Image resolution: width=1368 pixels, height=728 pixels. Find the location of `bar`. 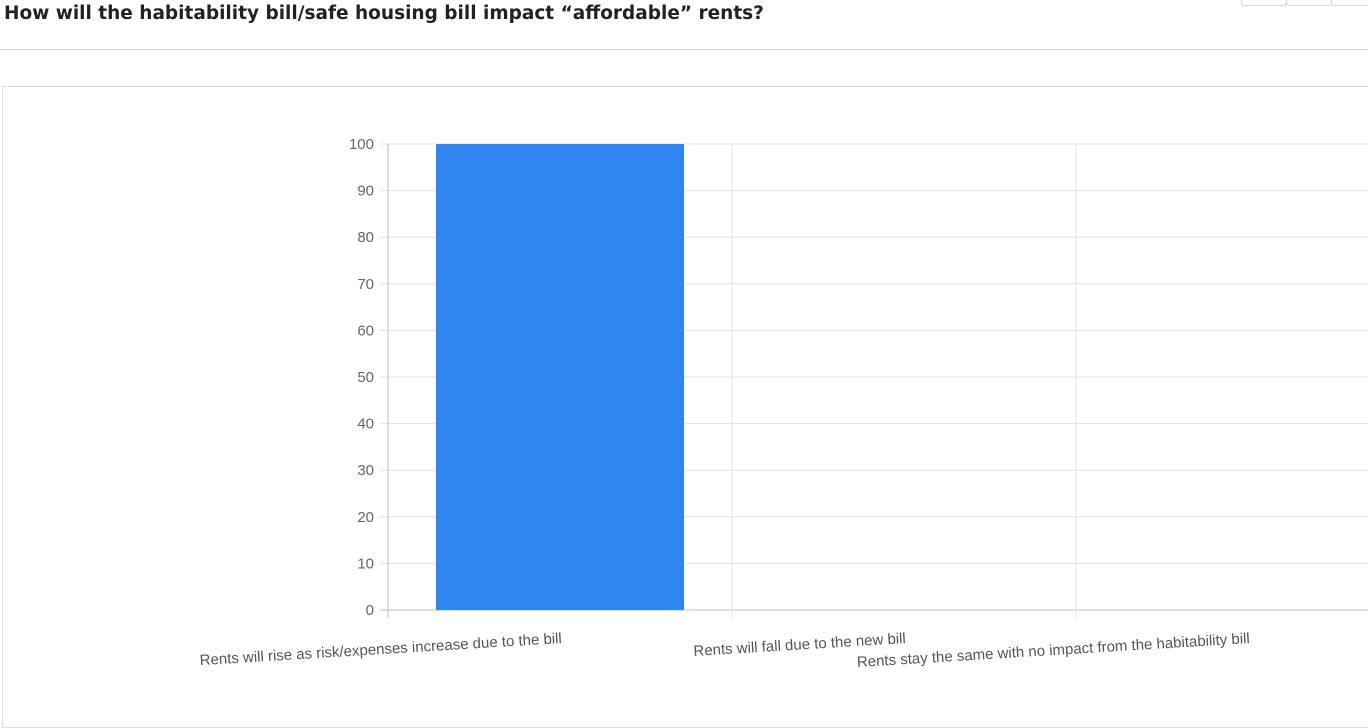

bar is located at coordinates (560, 377).